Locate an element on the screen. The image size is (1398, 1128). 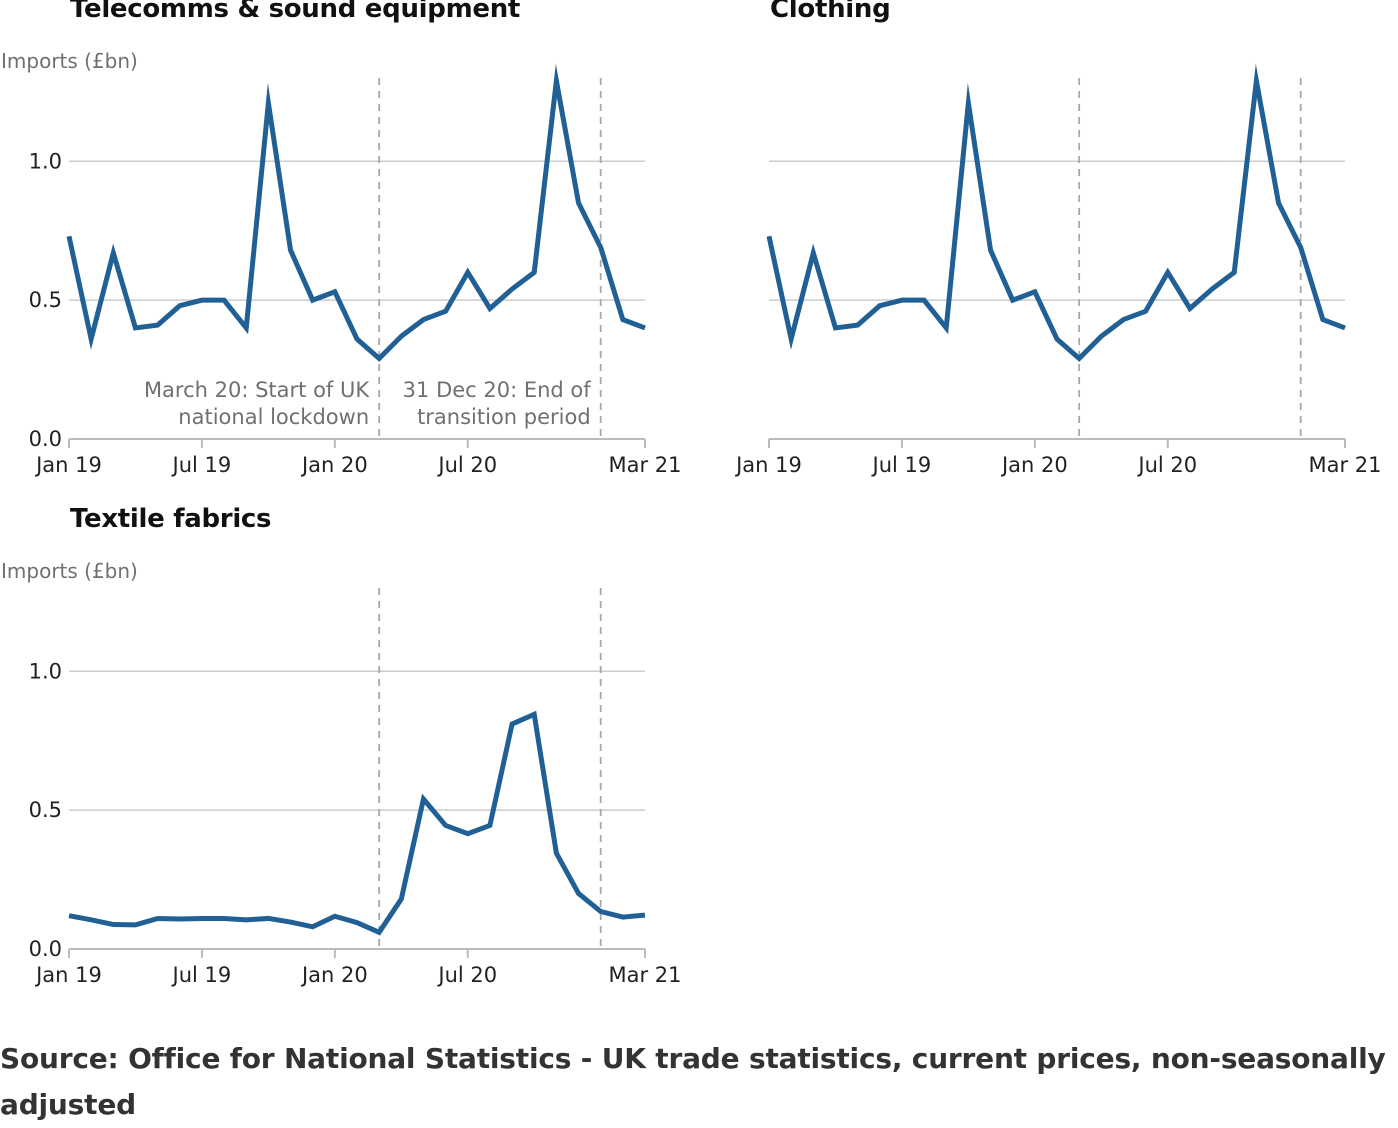
chart-title: Textile fabrics is located at coordinates (171, 519).